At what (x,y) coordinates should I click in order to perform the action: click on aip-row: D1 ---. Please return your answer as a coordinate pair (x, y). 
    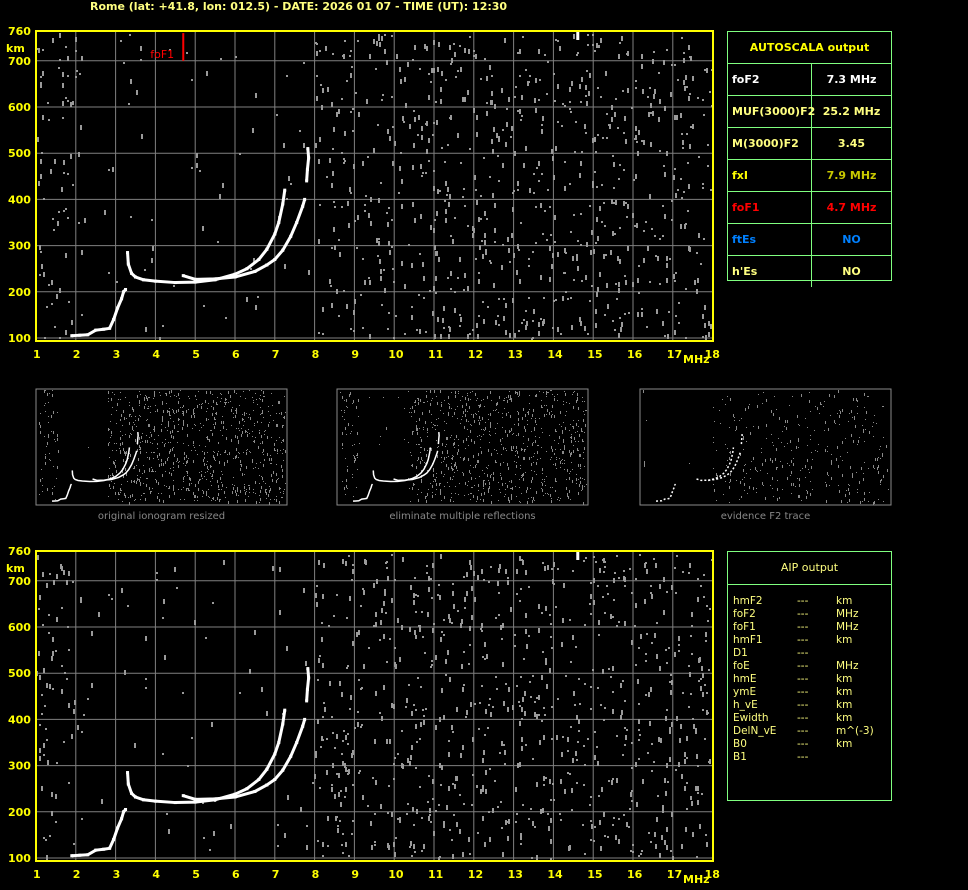
    Looking at the image, I should click on (809, 653).